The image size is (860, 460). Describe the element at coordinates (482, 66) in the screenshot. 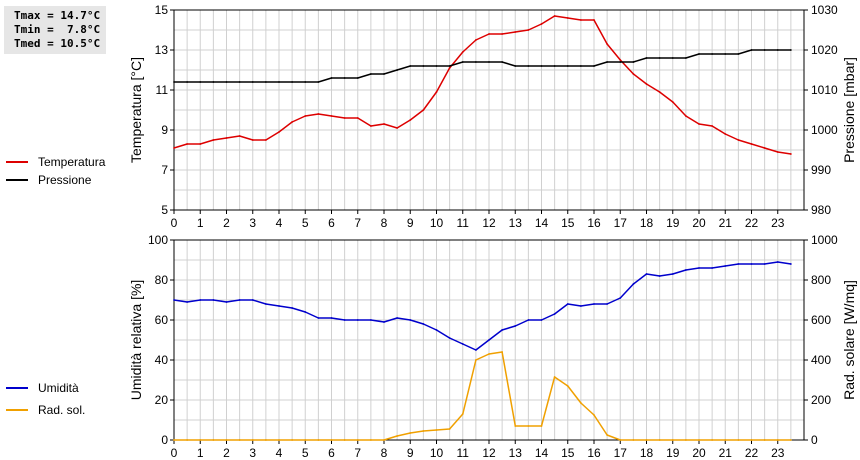

I see `series-line-pressione` at that location.